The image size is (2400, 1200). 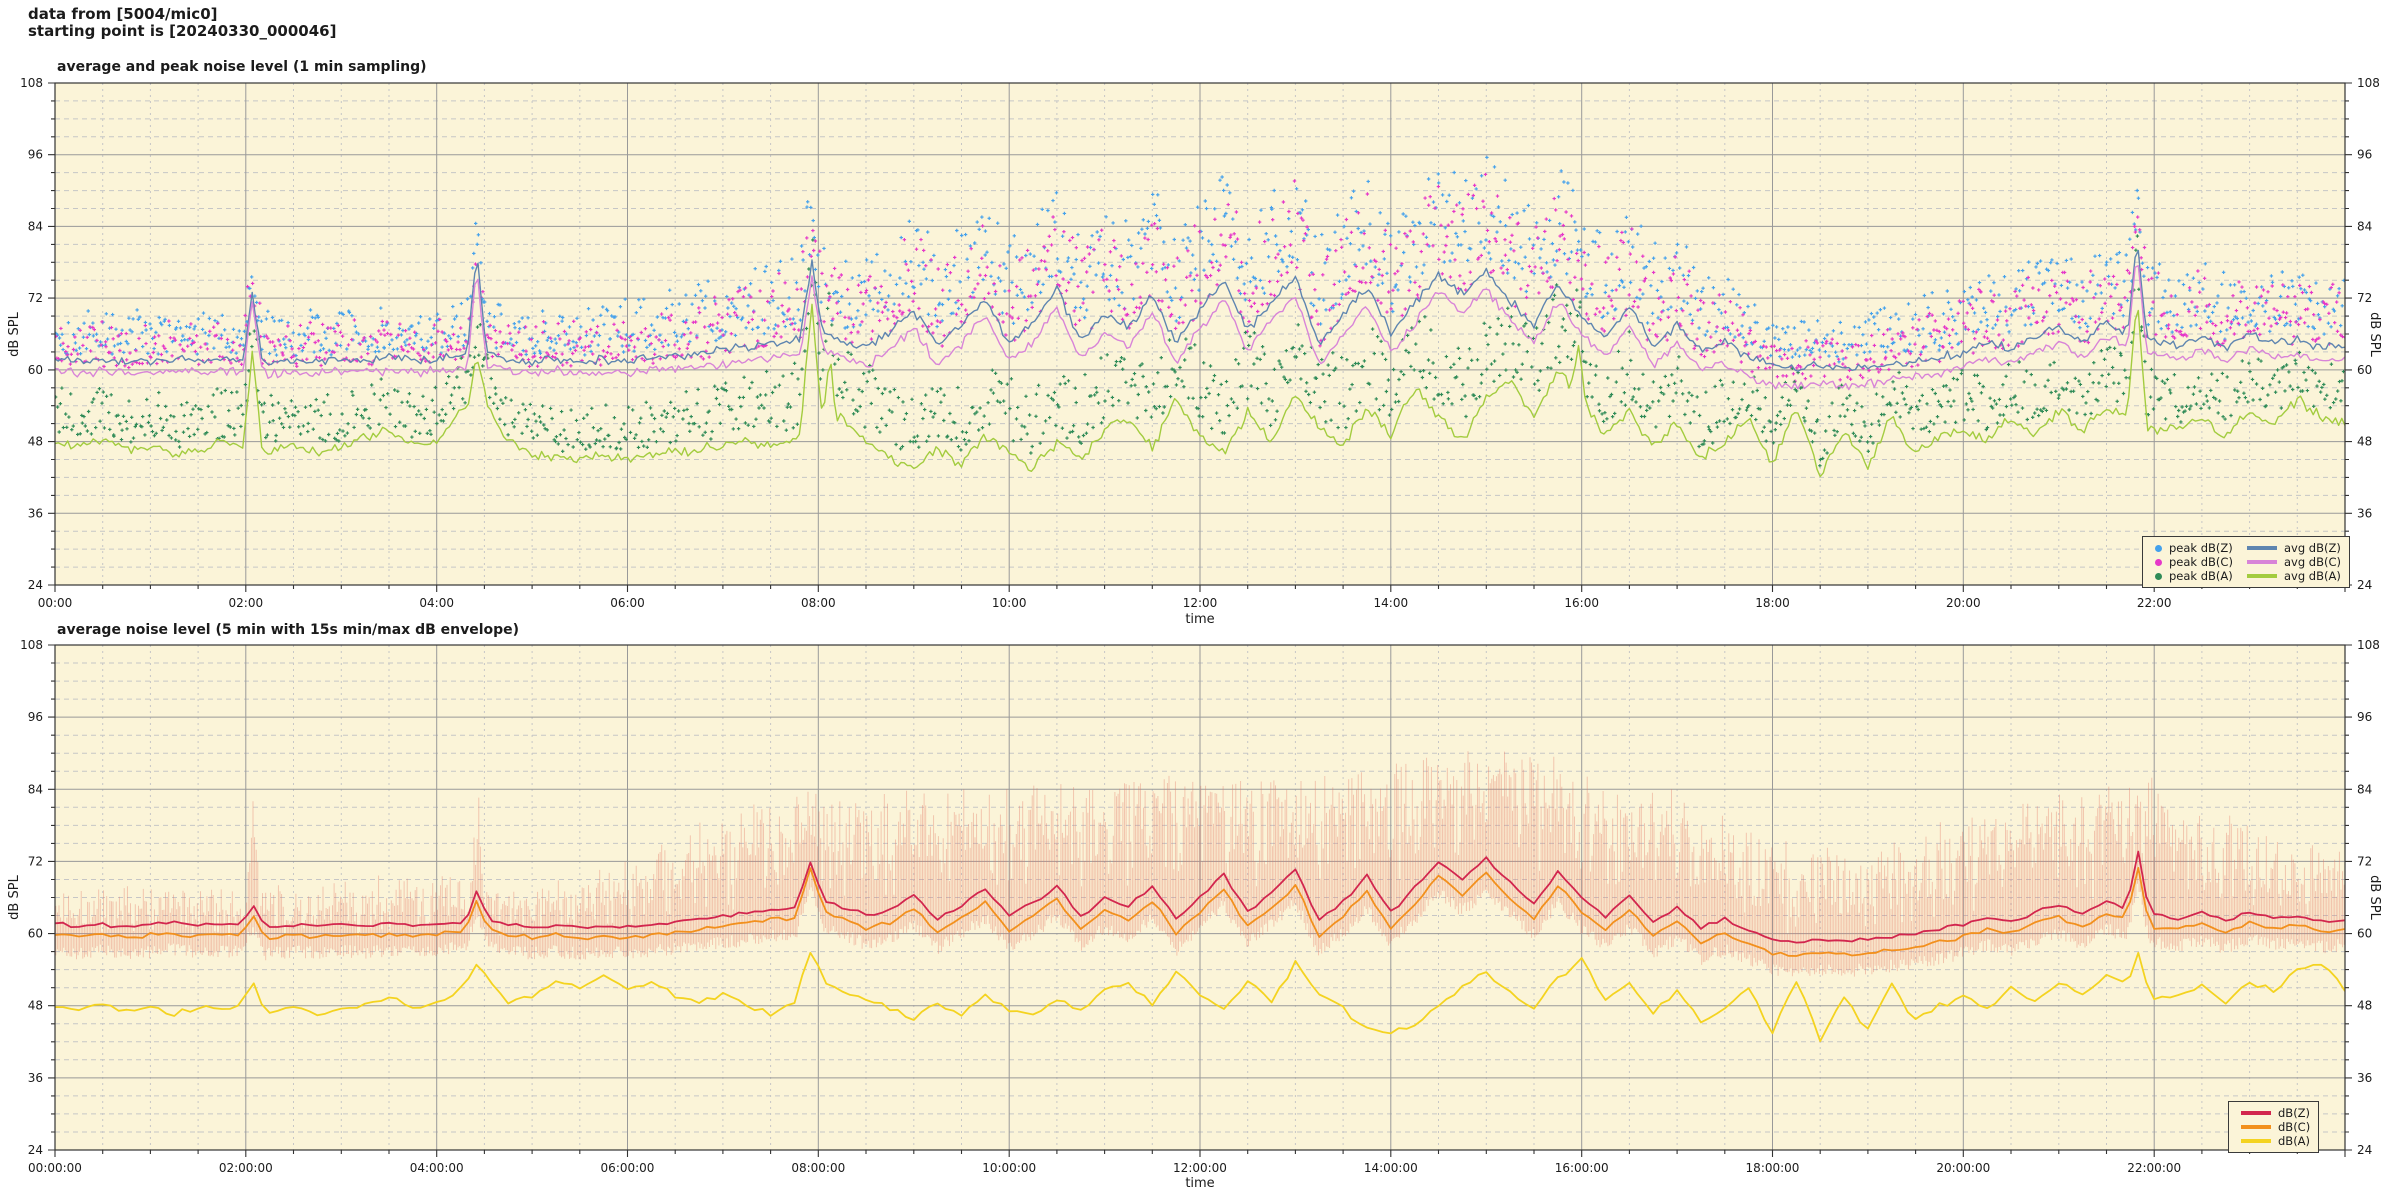 What do you see at coordinates (818, 603) in the screenshot?
I see `x-tick-label: 08:00` at bounding box center [818, 603].